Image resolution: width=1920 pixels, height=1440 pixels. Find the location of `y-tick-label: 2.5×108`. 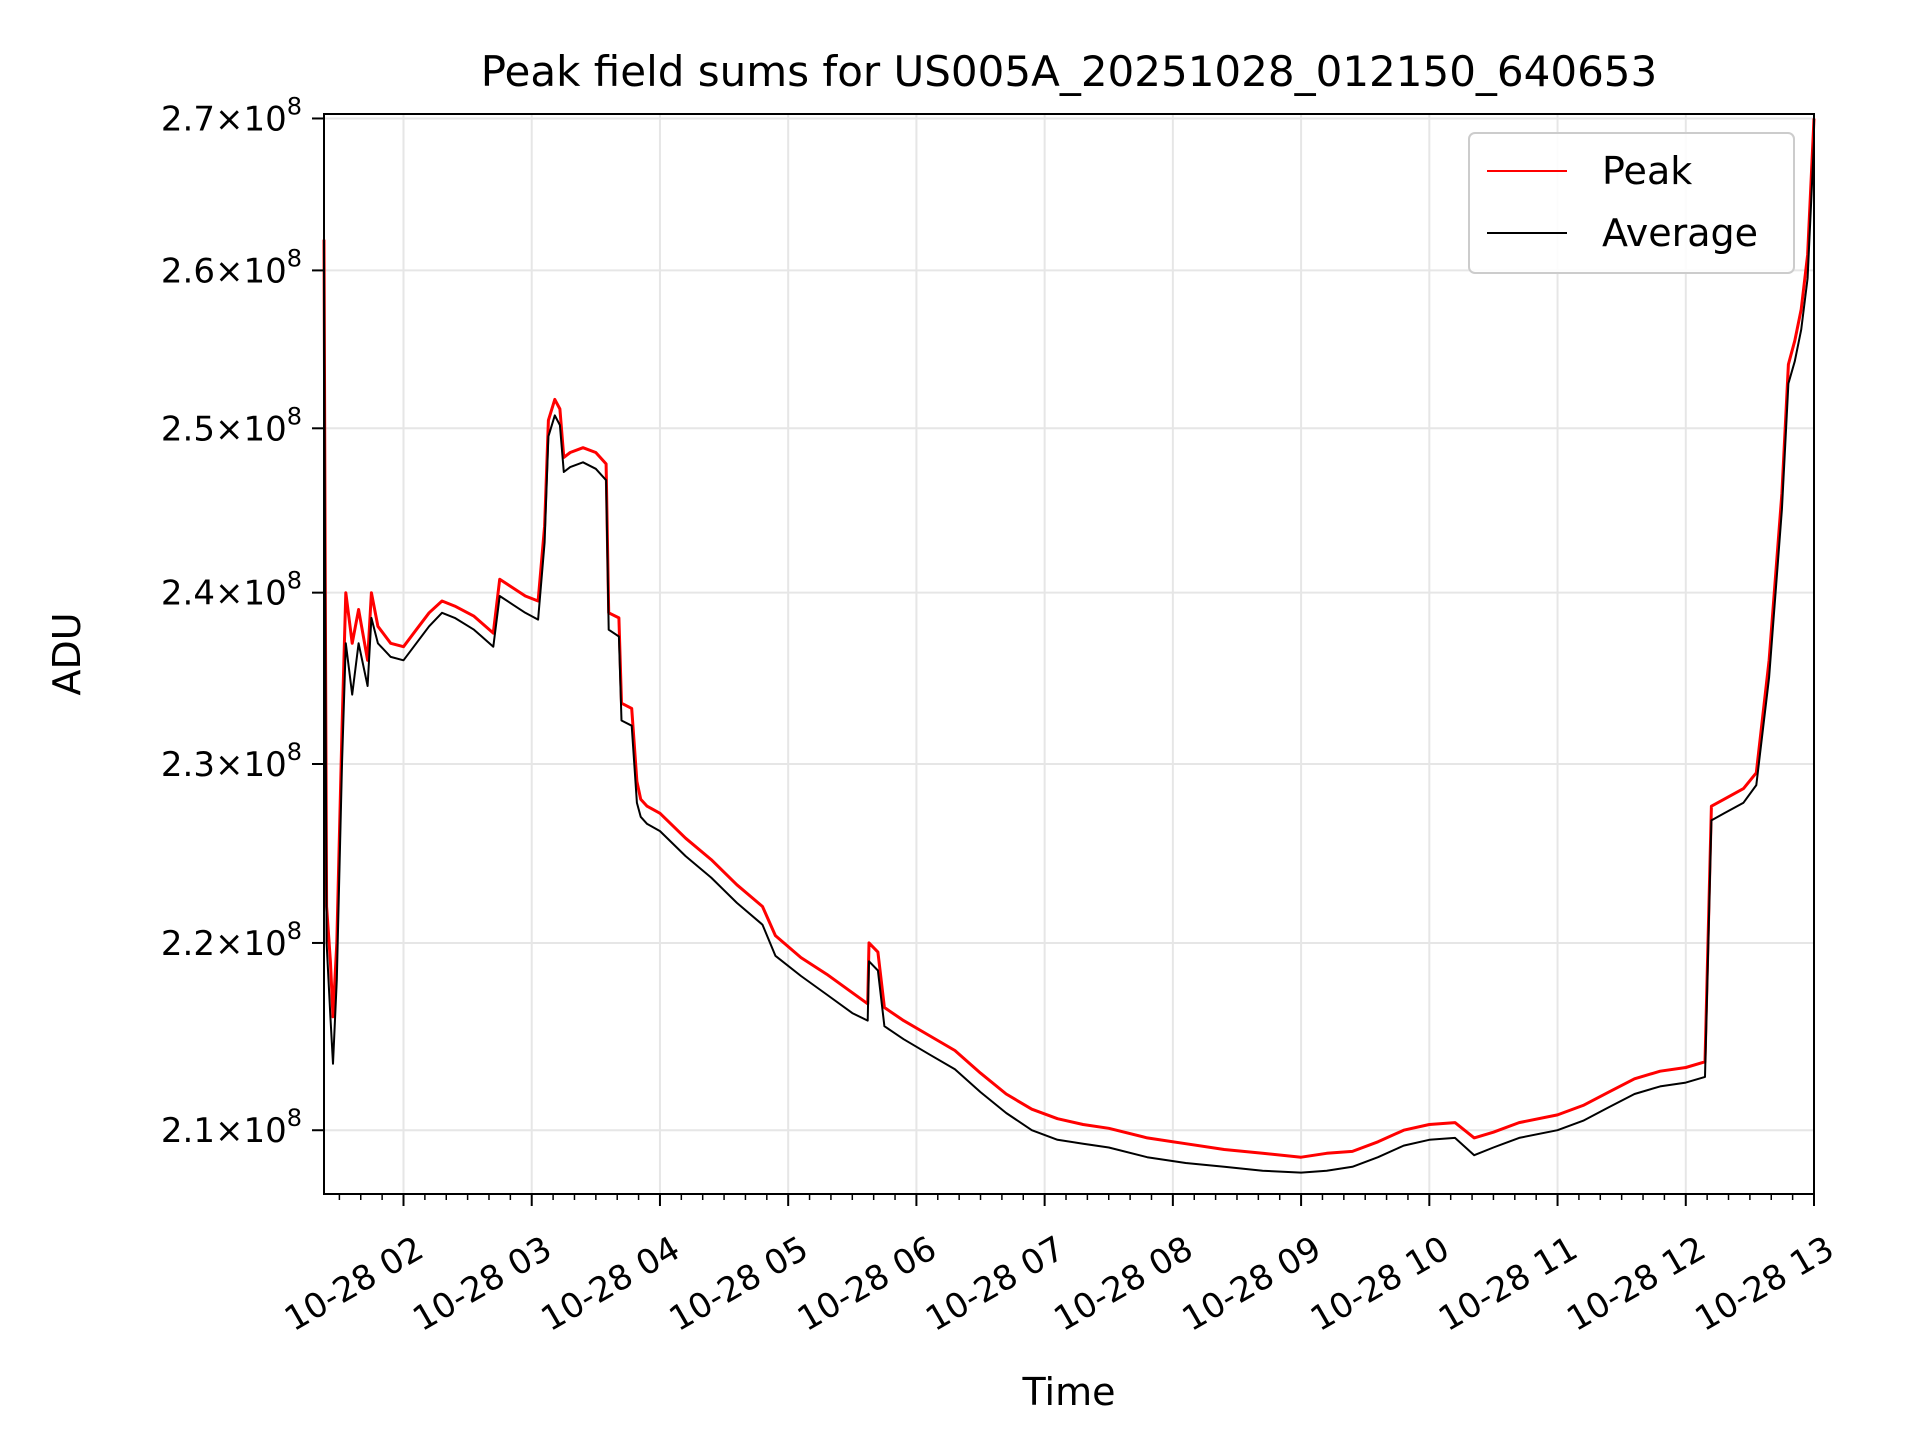

y-tick-label: 2.5×108 is located at coordinates (231, 425).